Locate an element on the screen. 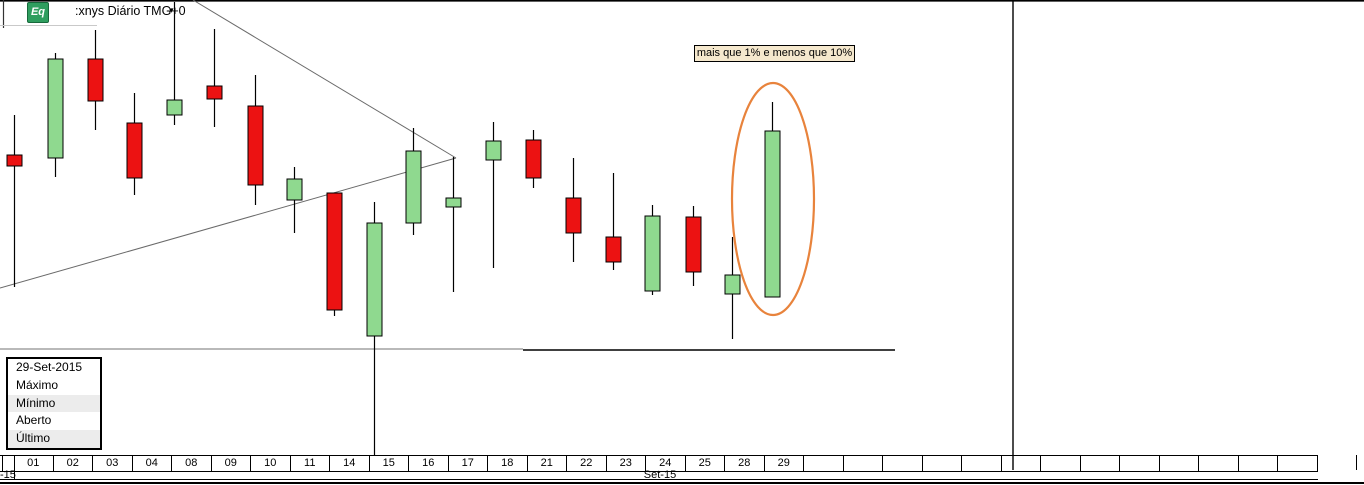 This screenshot has height=485, width=1364. data-tooltip: 29-Set-2015 Máximo Mínimo Aberto Último is located at coordinates (54, 403).